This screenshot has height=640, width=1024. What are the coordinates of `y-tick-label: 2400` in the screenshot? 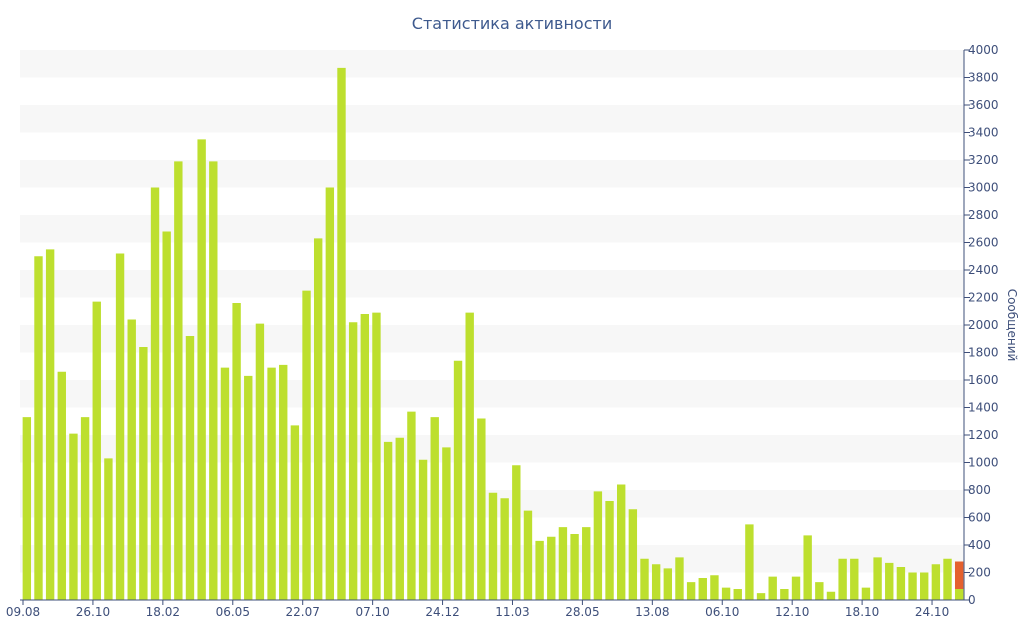 It's located at (983, 270).